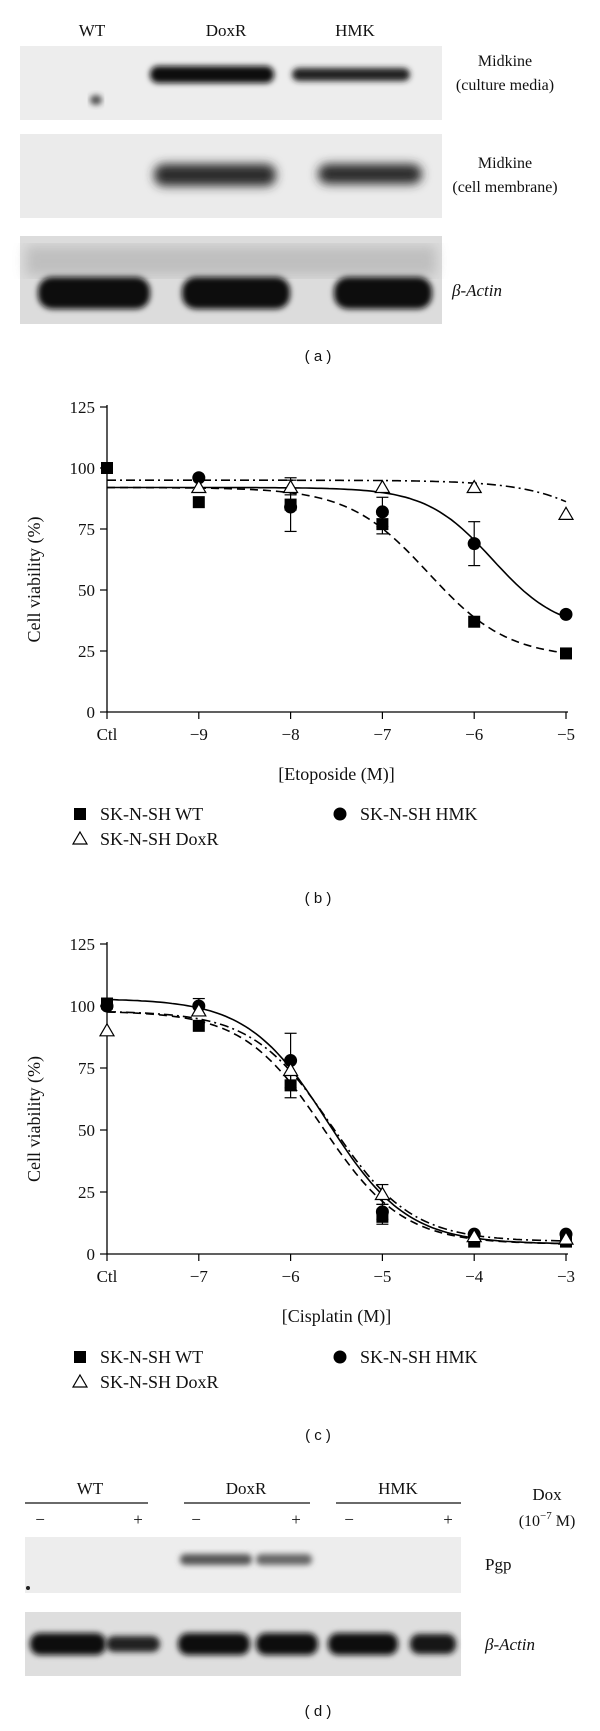  Describe the element at coordinates (83, 407) in the screenshot. I see `chart-b-ytick-label: 125` at that location.